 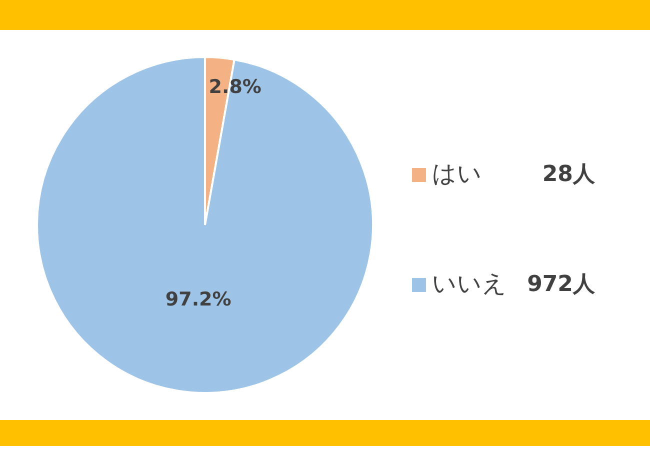 I want to click on data-label: 97.2%, so click(x=198, y=299).